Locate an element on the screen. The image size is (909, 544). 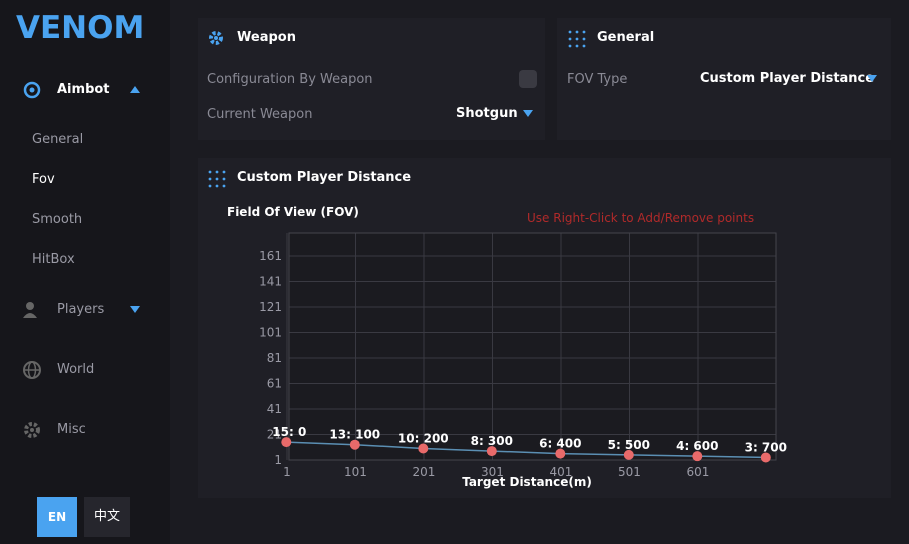
point-label: 10: 200 is located at coordinates (423, 439).